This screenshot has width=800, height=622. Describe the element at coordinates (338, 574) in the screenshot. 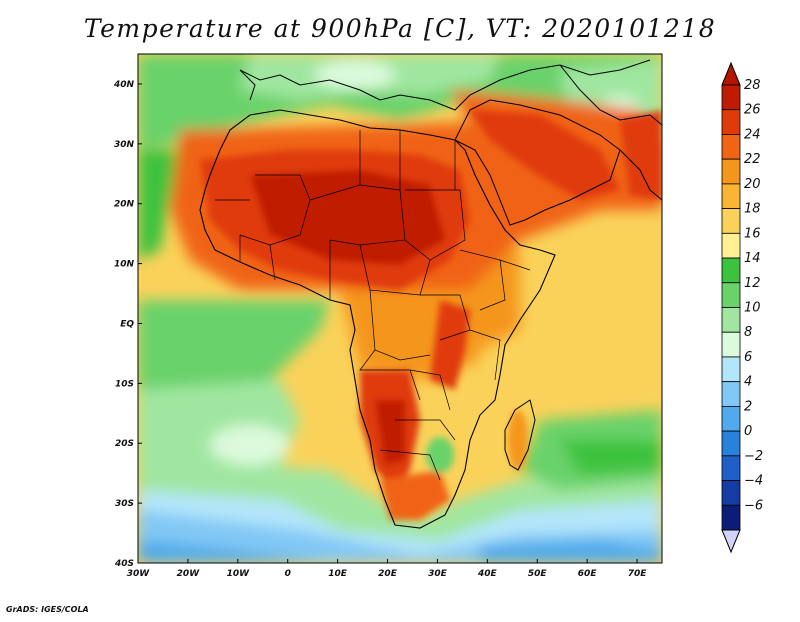

I see `x-tick-label: 10E` at that location.